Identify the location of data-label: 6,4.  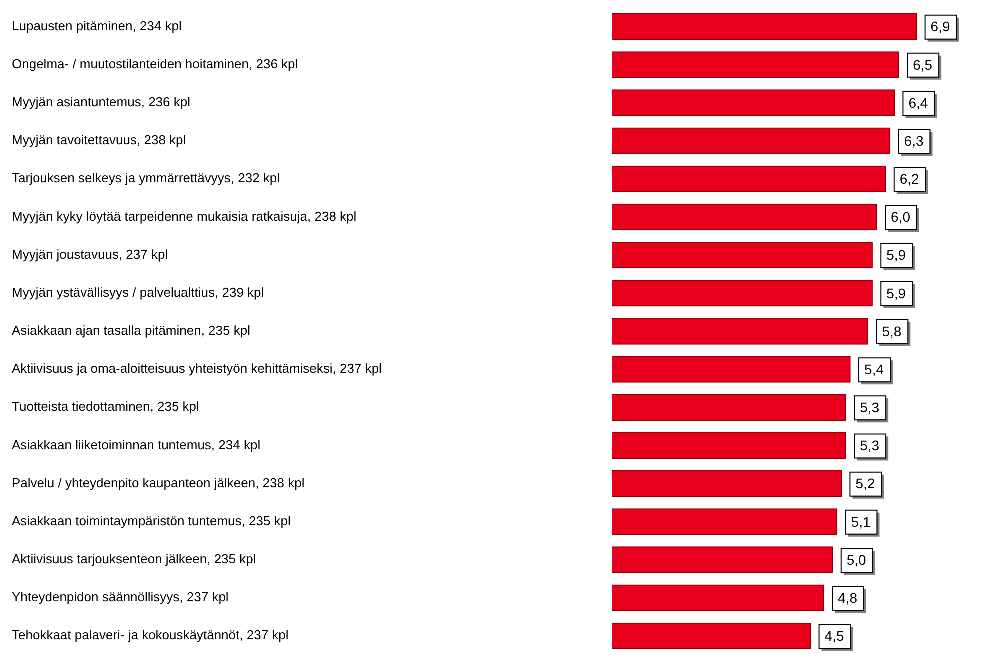
(918, 102).